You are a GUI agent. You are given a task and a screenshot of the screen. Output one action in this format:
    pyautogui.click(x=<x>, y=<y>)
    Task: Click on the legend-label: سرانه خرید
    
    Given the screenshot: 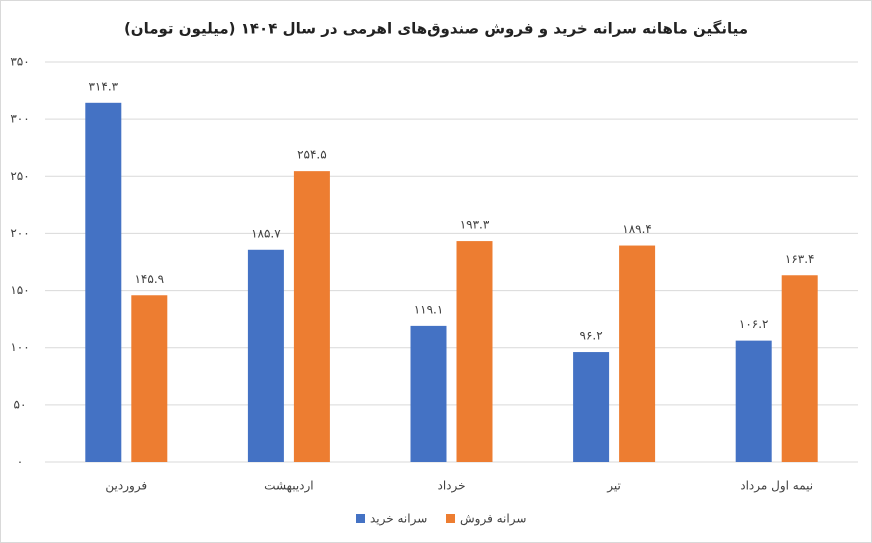 What is the action you would take?
    pyautogui.click(x=398, y=519)
    